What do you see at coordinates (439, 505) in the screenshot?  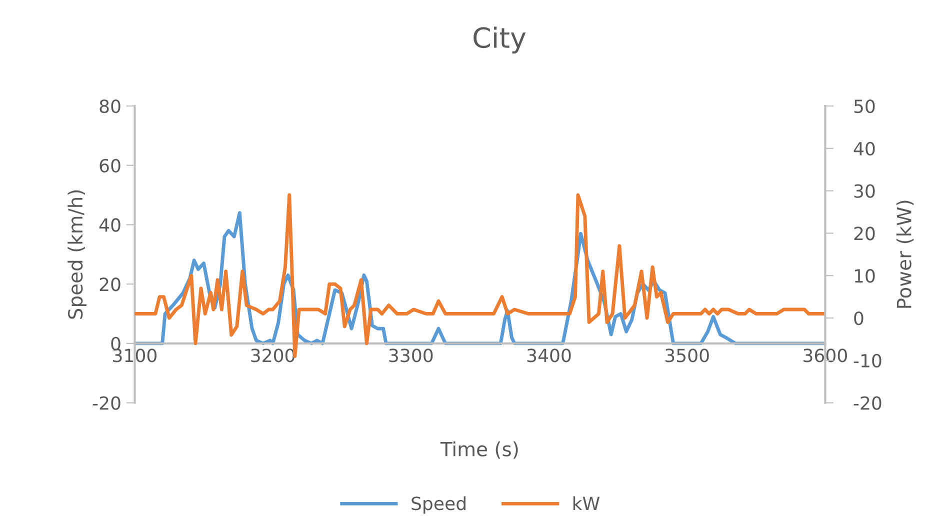 I see `legend-label: Speed` at bounding box center [439, 505].